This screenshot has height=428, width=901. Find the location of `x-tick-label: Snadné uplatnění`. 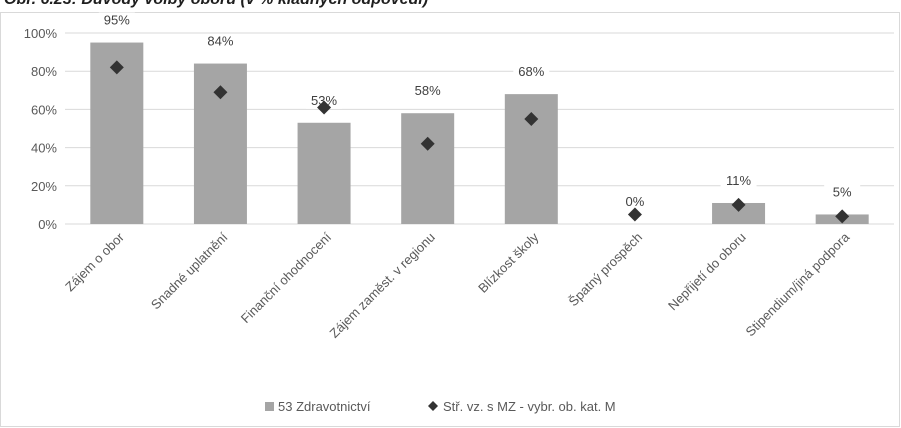

x-tick-label: Snadné uplatnění is located at coordinates (189, 270).